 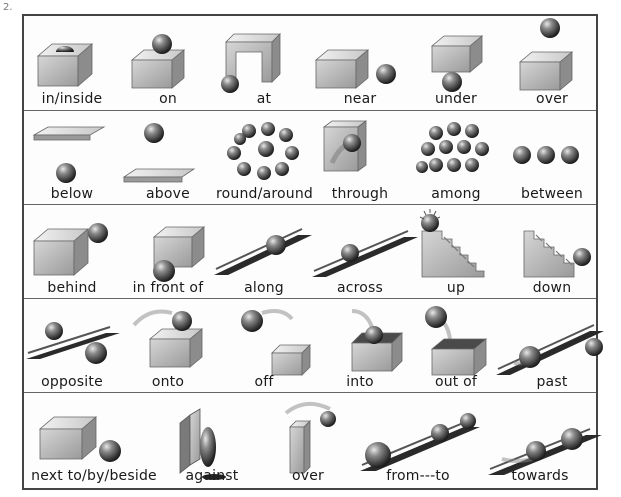 I want to click on ball-over-wall-icon, so click(x=310, y=437).